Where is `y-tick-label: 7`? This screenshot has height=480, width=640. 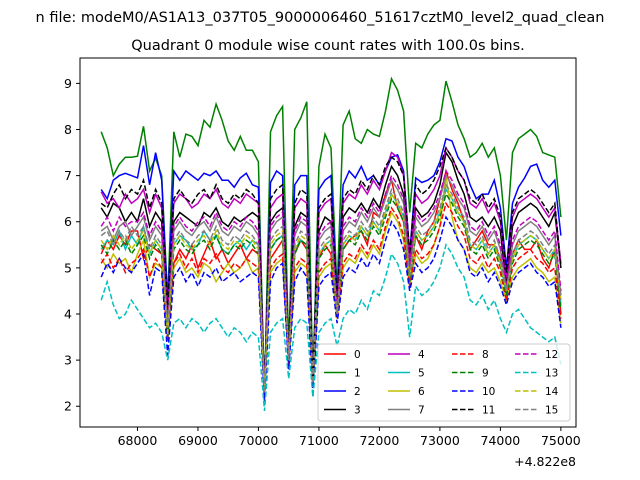
y-tick-label: 7 is located at coordinates (68, 175).